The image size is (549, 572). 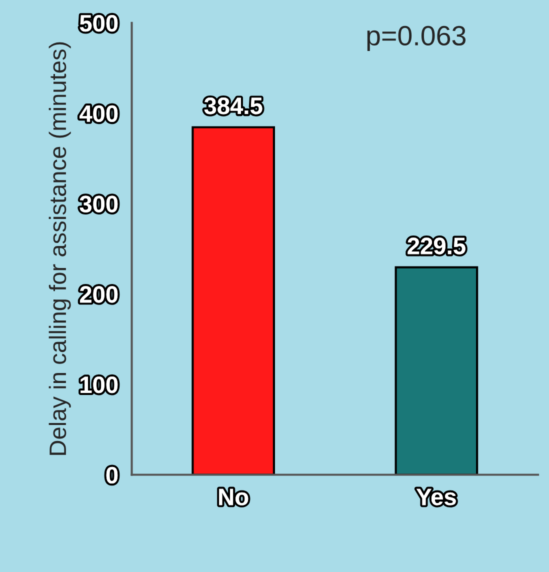 What do you see at coordinates (112, 475) in the screenshot?
I see `y-tick-label: 0` at bounding box center [112, 475].